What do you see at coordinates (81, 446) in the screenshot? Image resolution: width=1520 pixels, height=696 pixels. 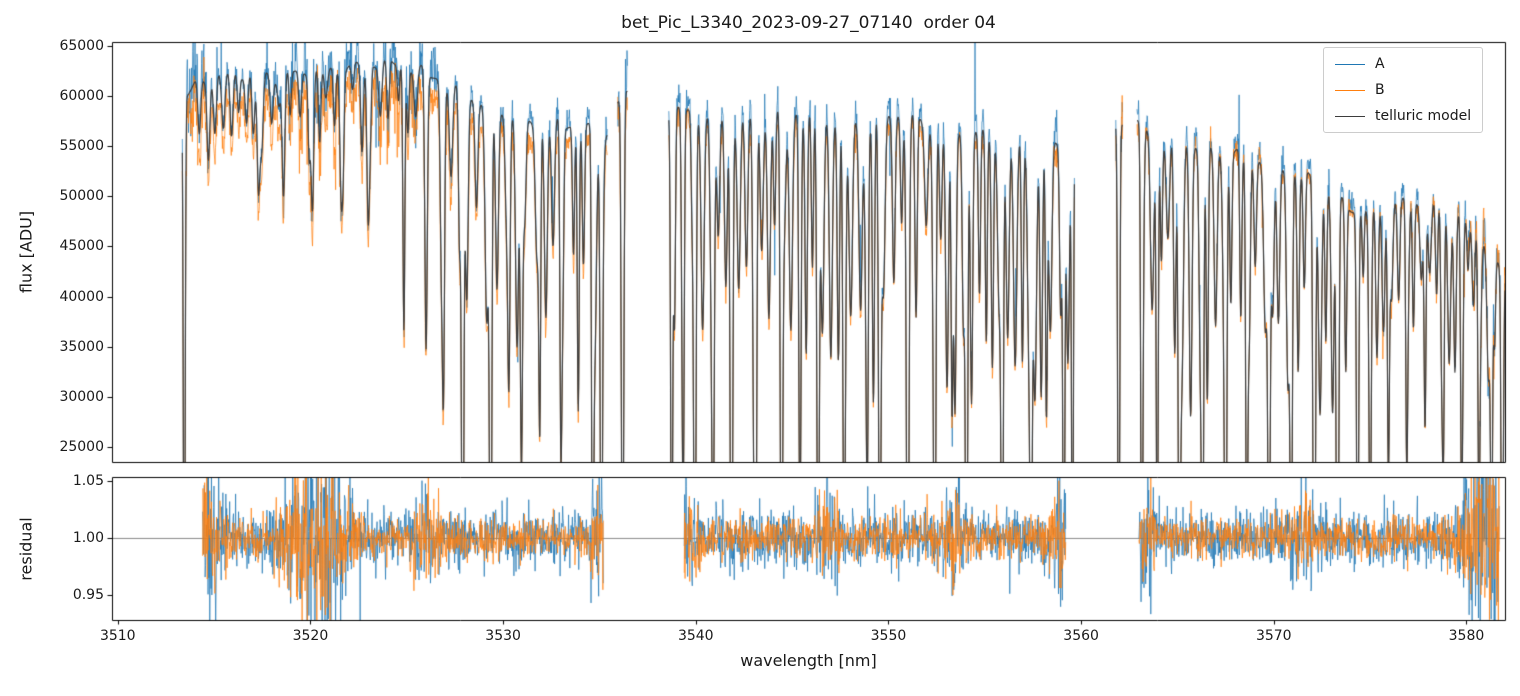 I see `flux-tick-label: 25000` at bounding box center [81, 446].